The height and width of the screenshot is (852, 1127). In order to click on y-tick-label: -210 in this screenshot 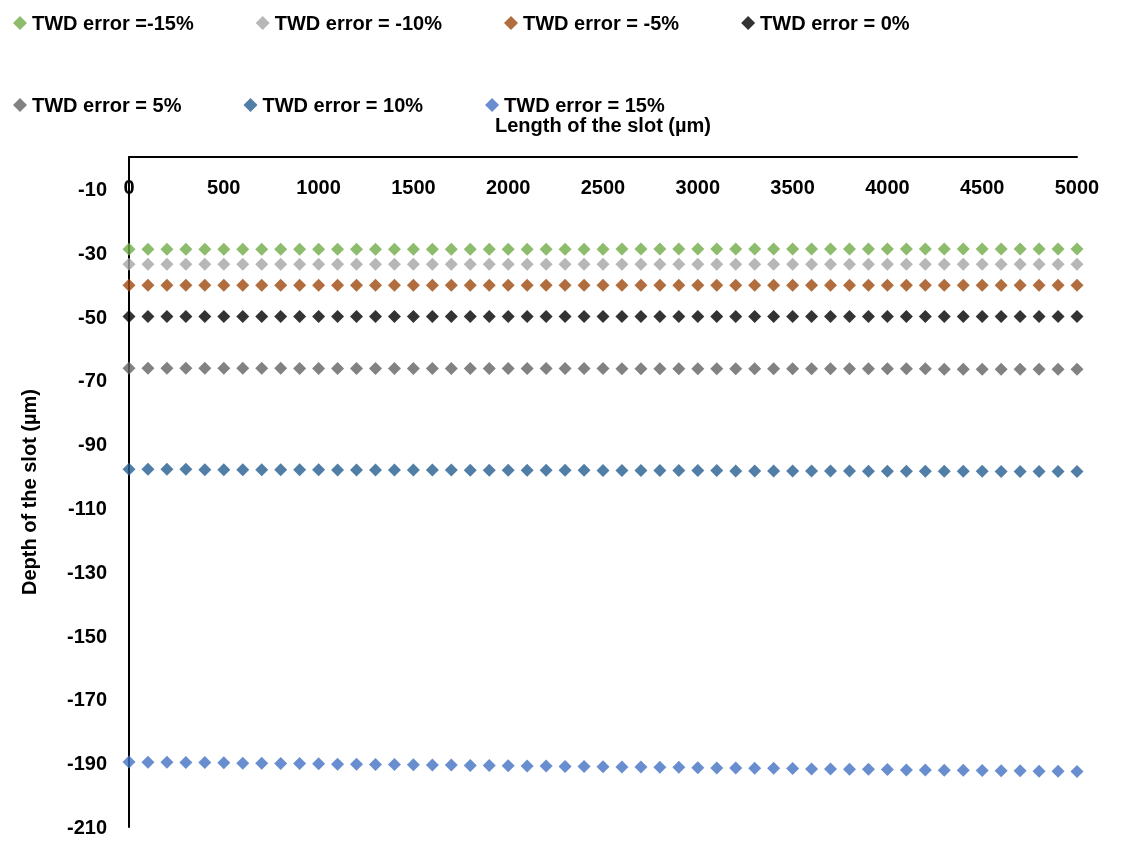, I will do `click(86, 827)`.